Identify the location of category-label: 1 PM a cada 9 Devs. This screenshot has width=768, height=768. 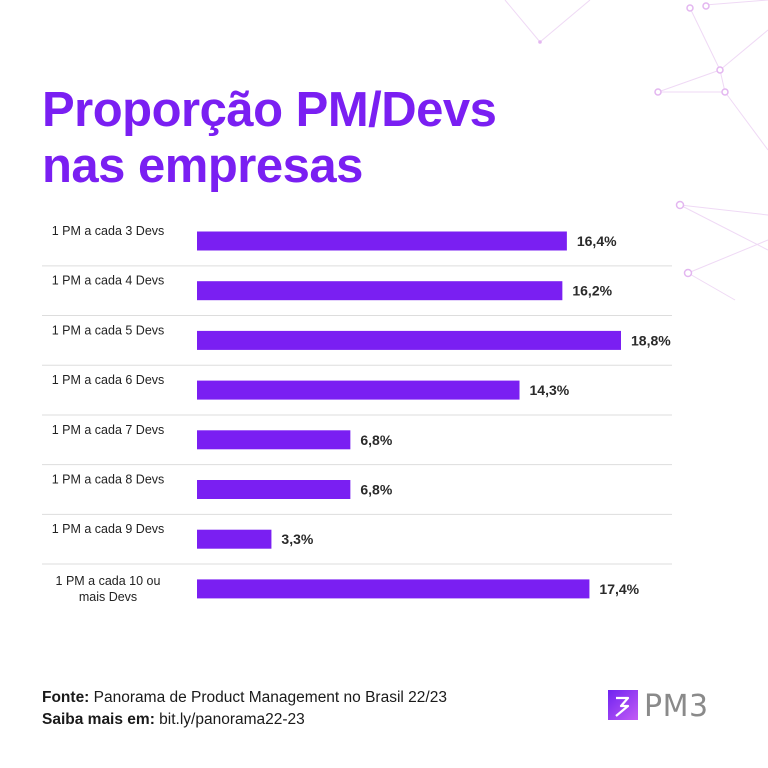
(108, 529).